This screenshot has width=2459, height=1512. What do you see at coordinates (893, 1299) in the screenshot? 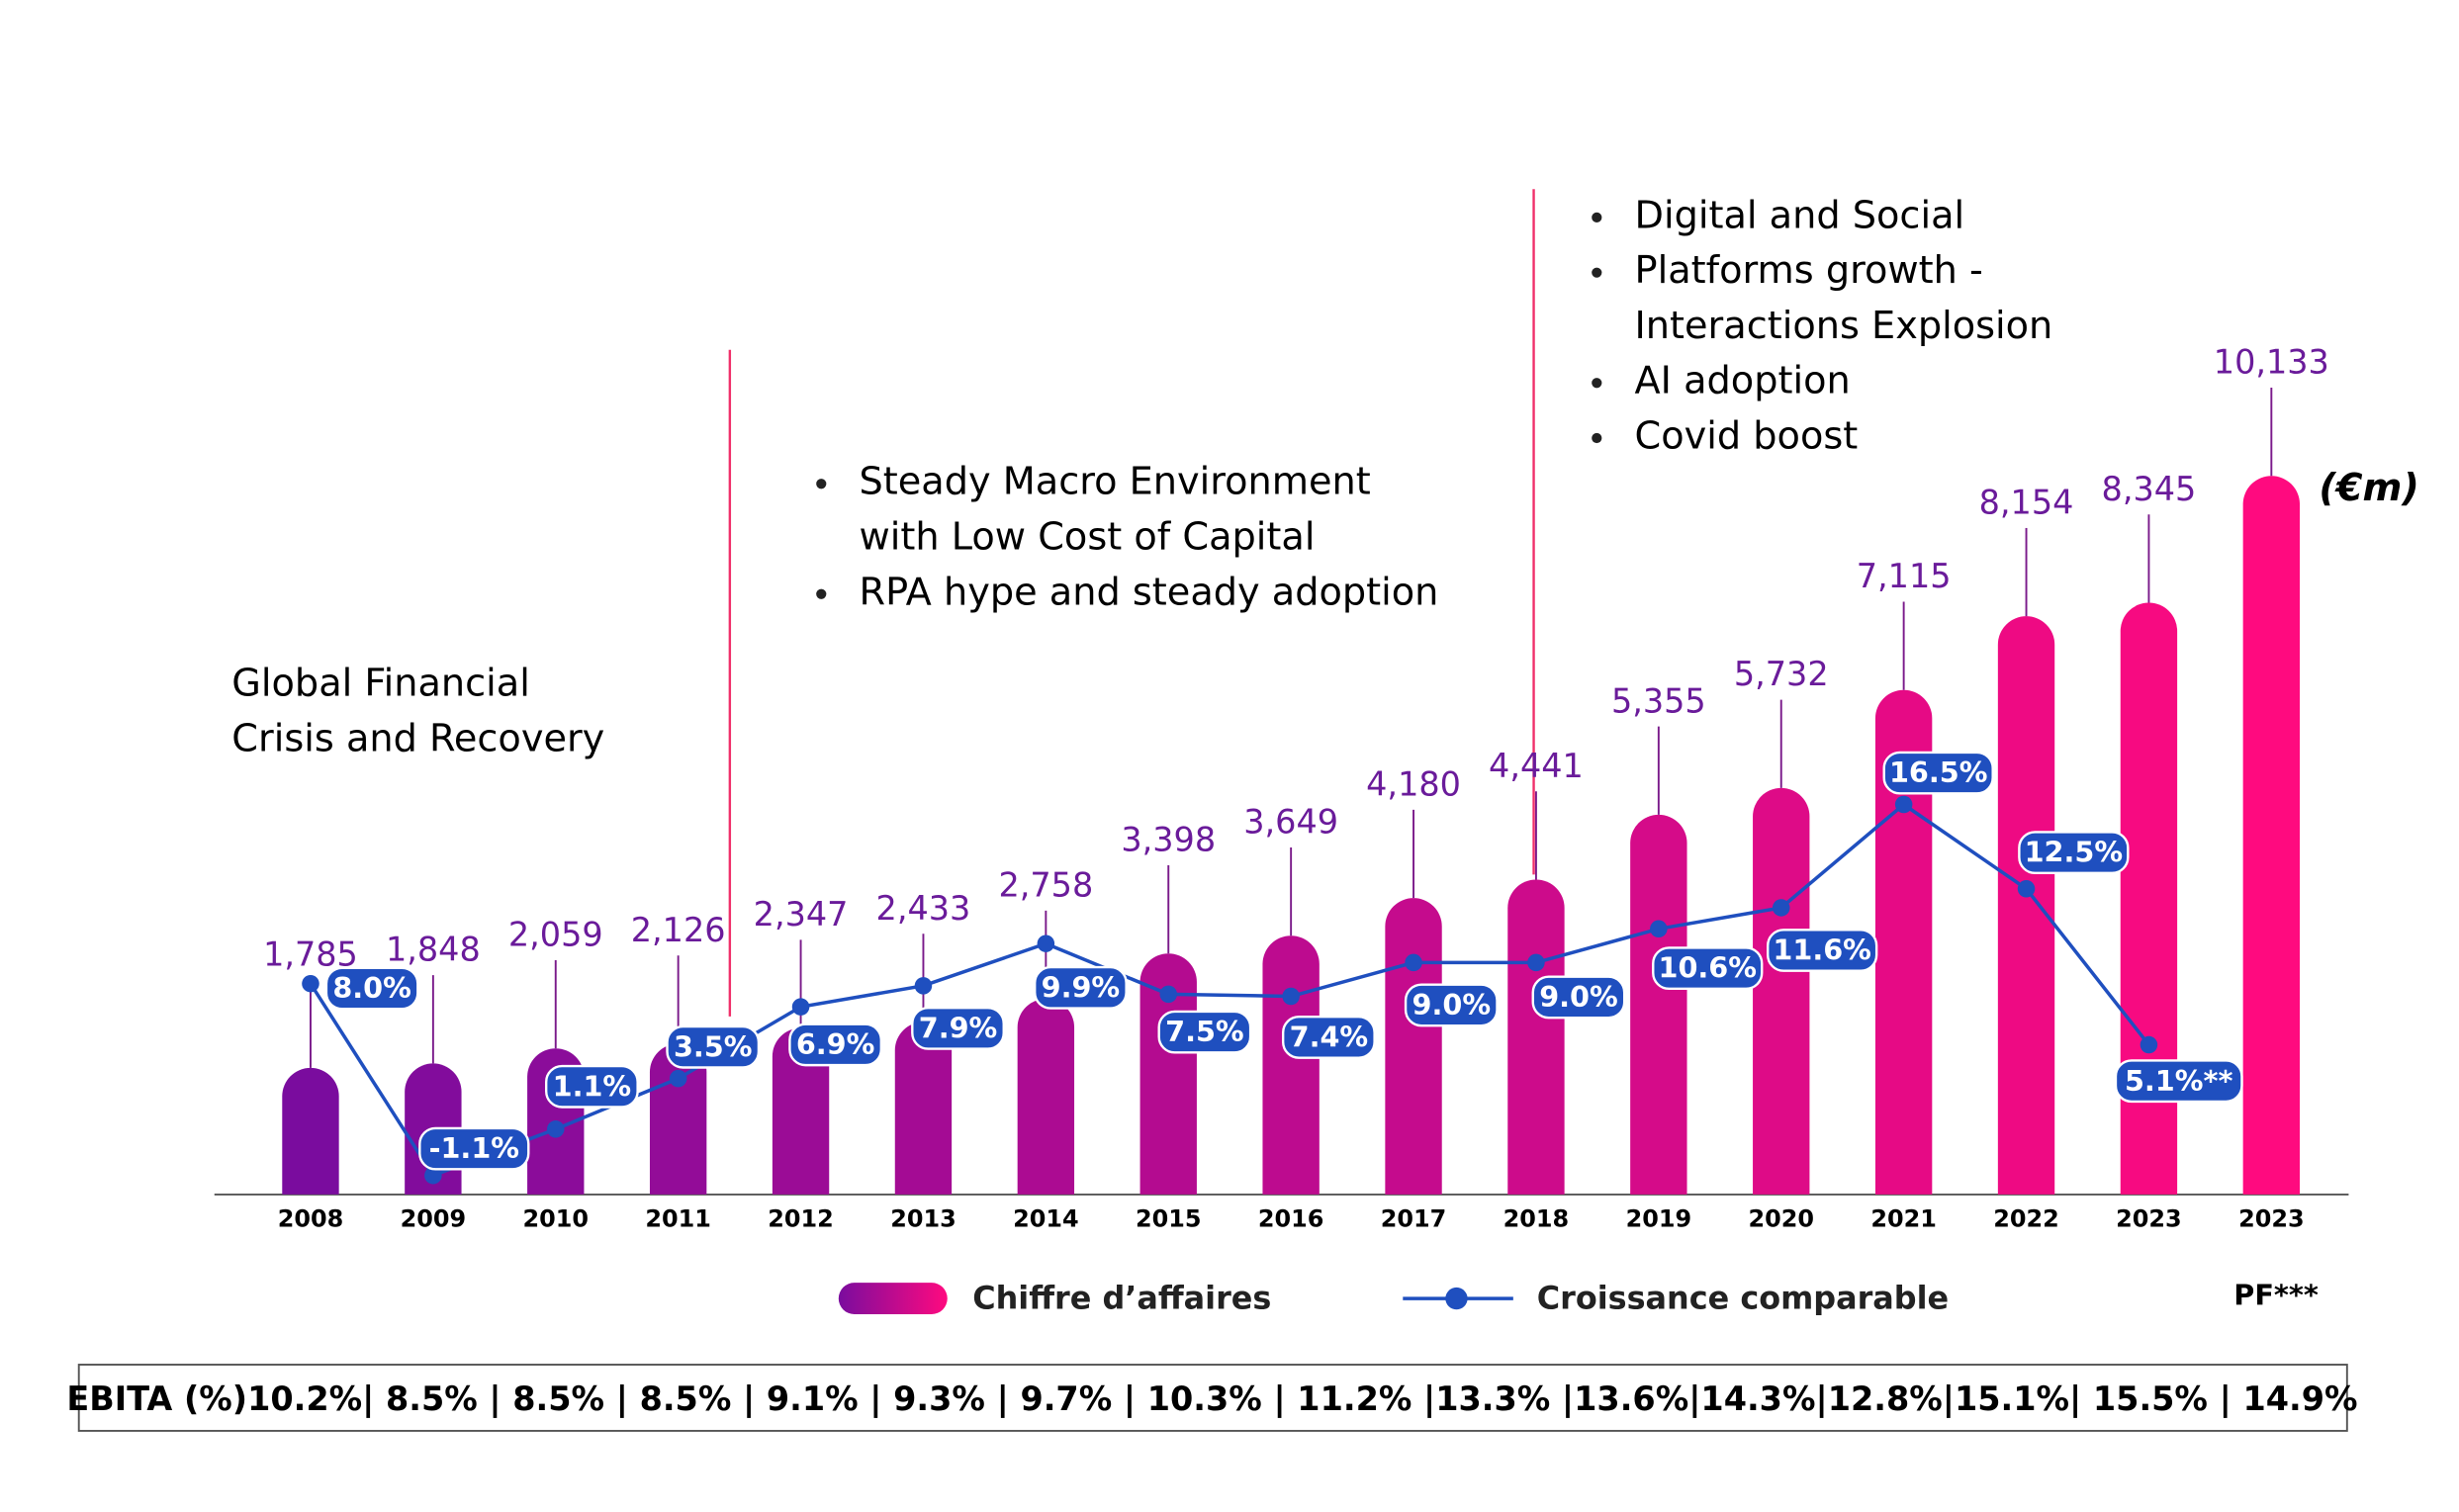
I see `legend-swatch` at bounding box center [893, 1299].